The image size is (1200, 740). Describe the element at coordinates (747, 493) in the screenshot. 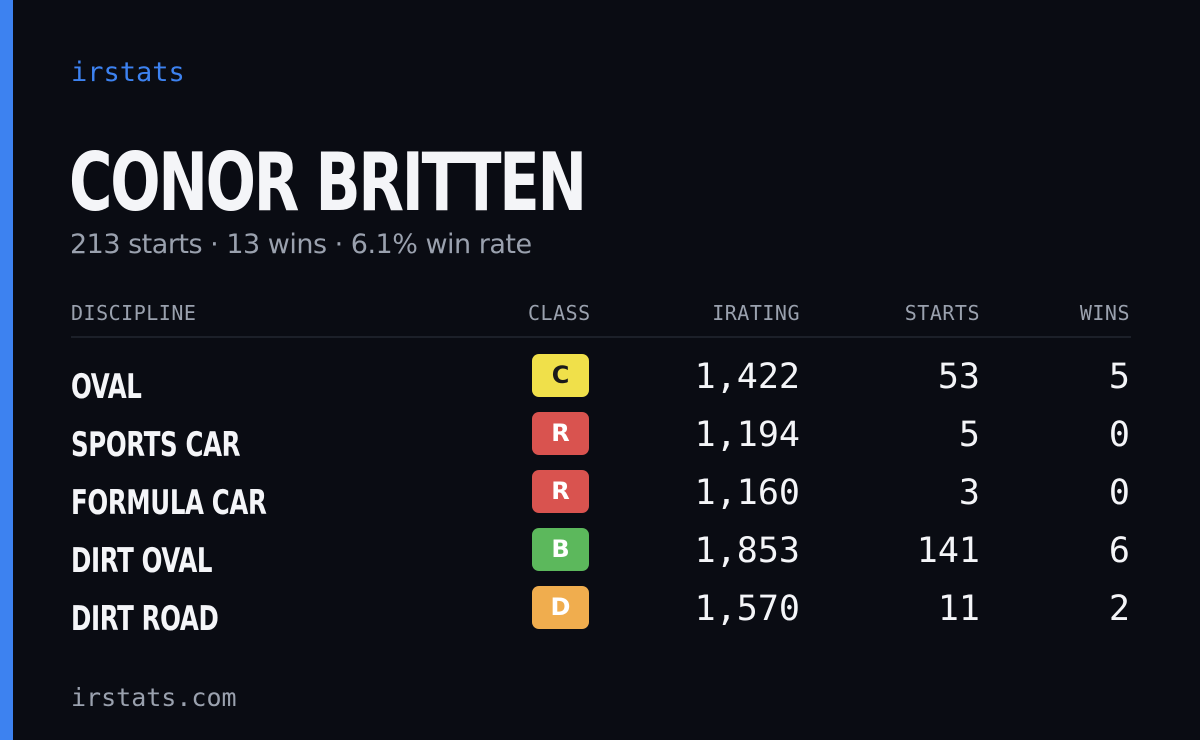

I see `row-irating: 1,160` at that location.